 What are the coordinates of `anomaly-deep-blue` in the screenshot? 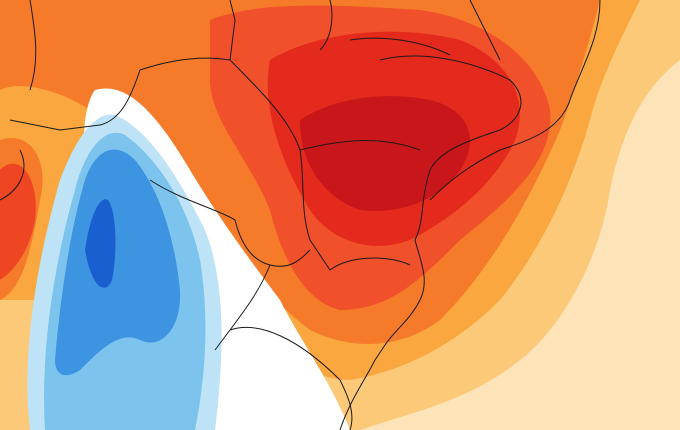 It's located at (100, 243).